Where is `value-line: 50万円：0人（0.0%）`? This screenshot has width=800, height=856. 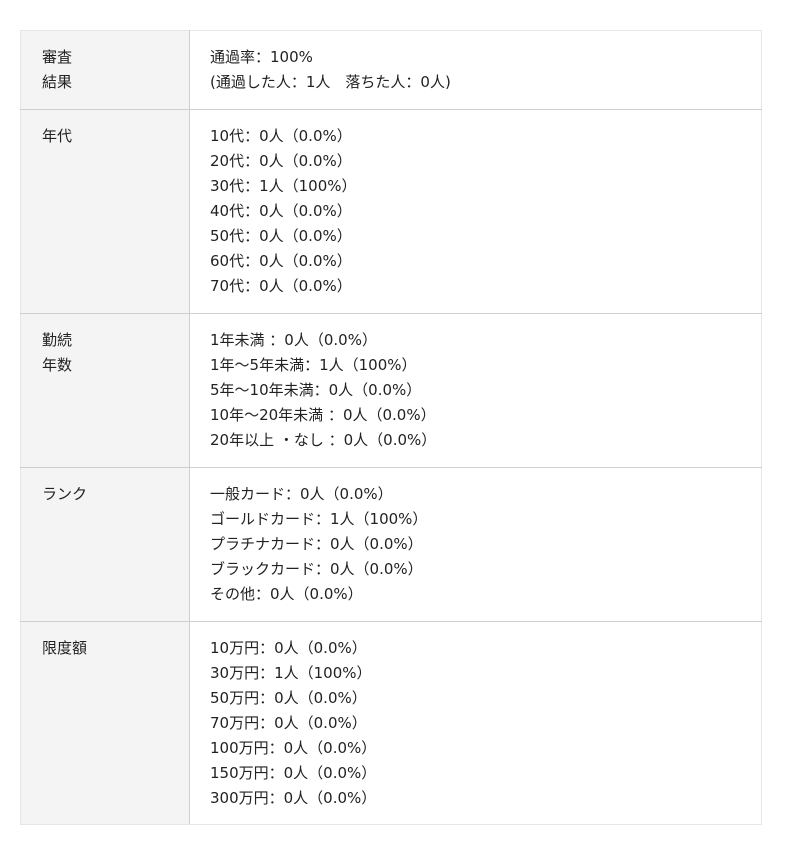
value-line: 50万円：0人（0.0%） is located at coordinates (288, 698).